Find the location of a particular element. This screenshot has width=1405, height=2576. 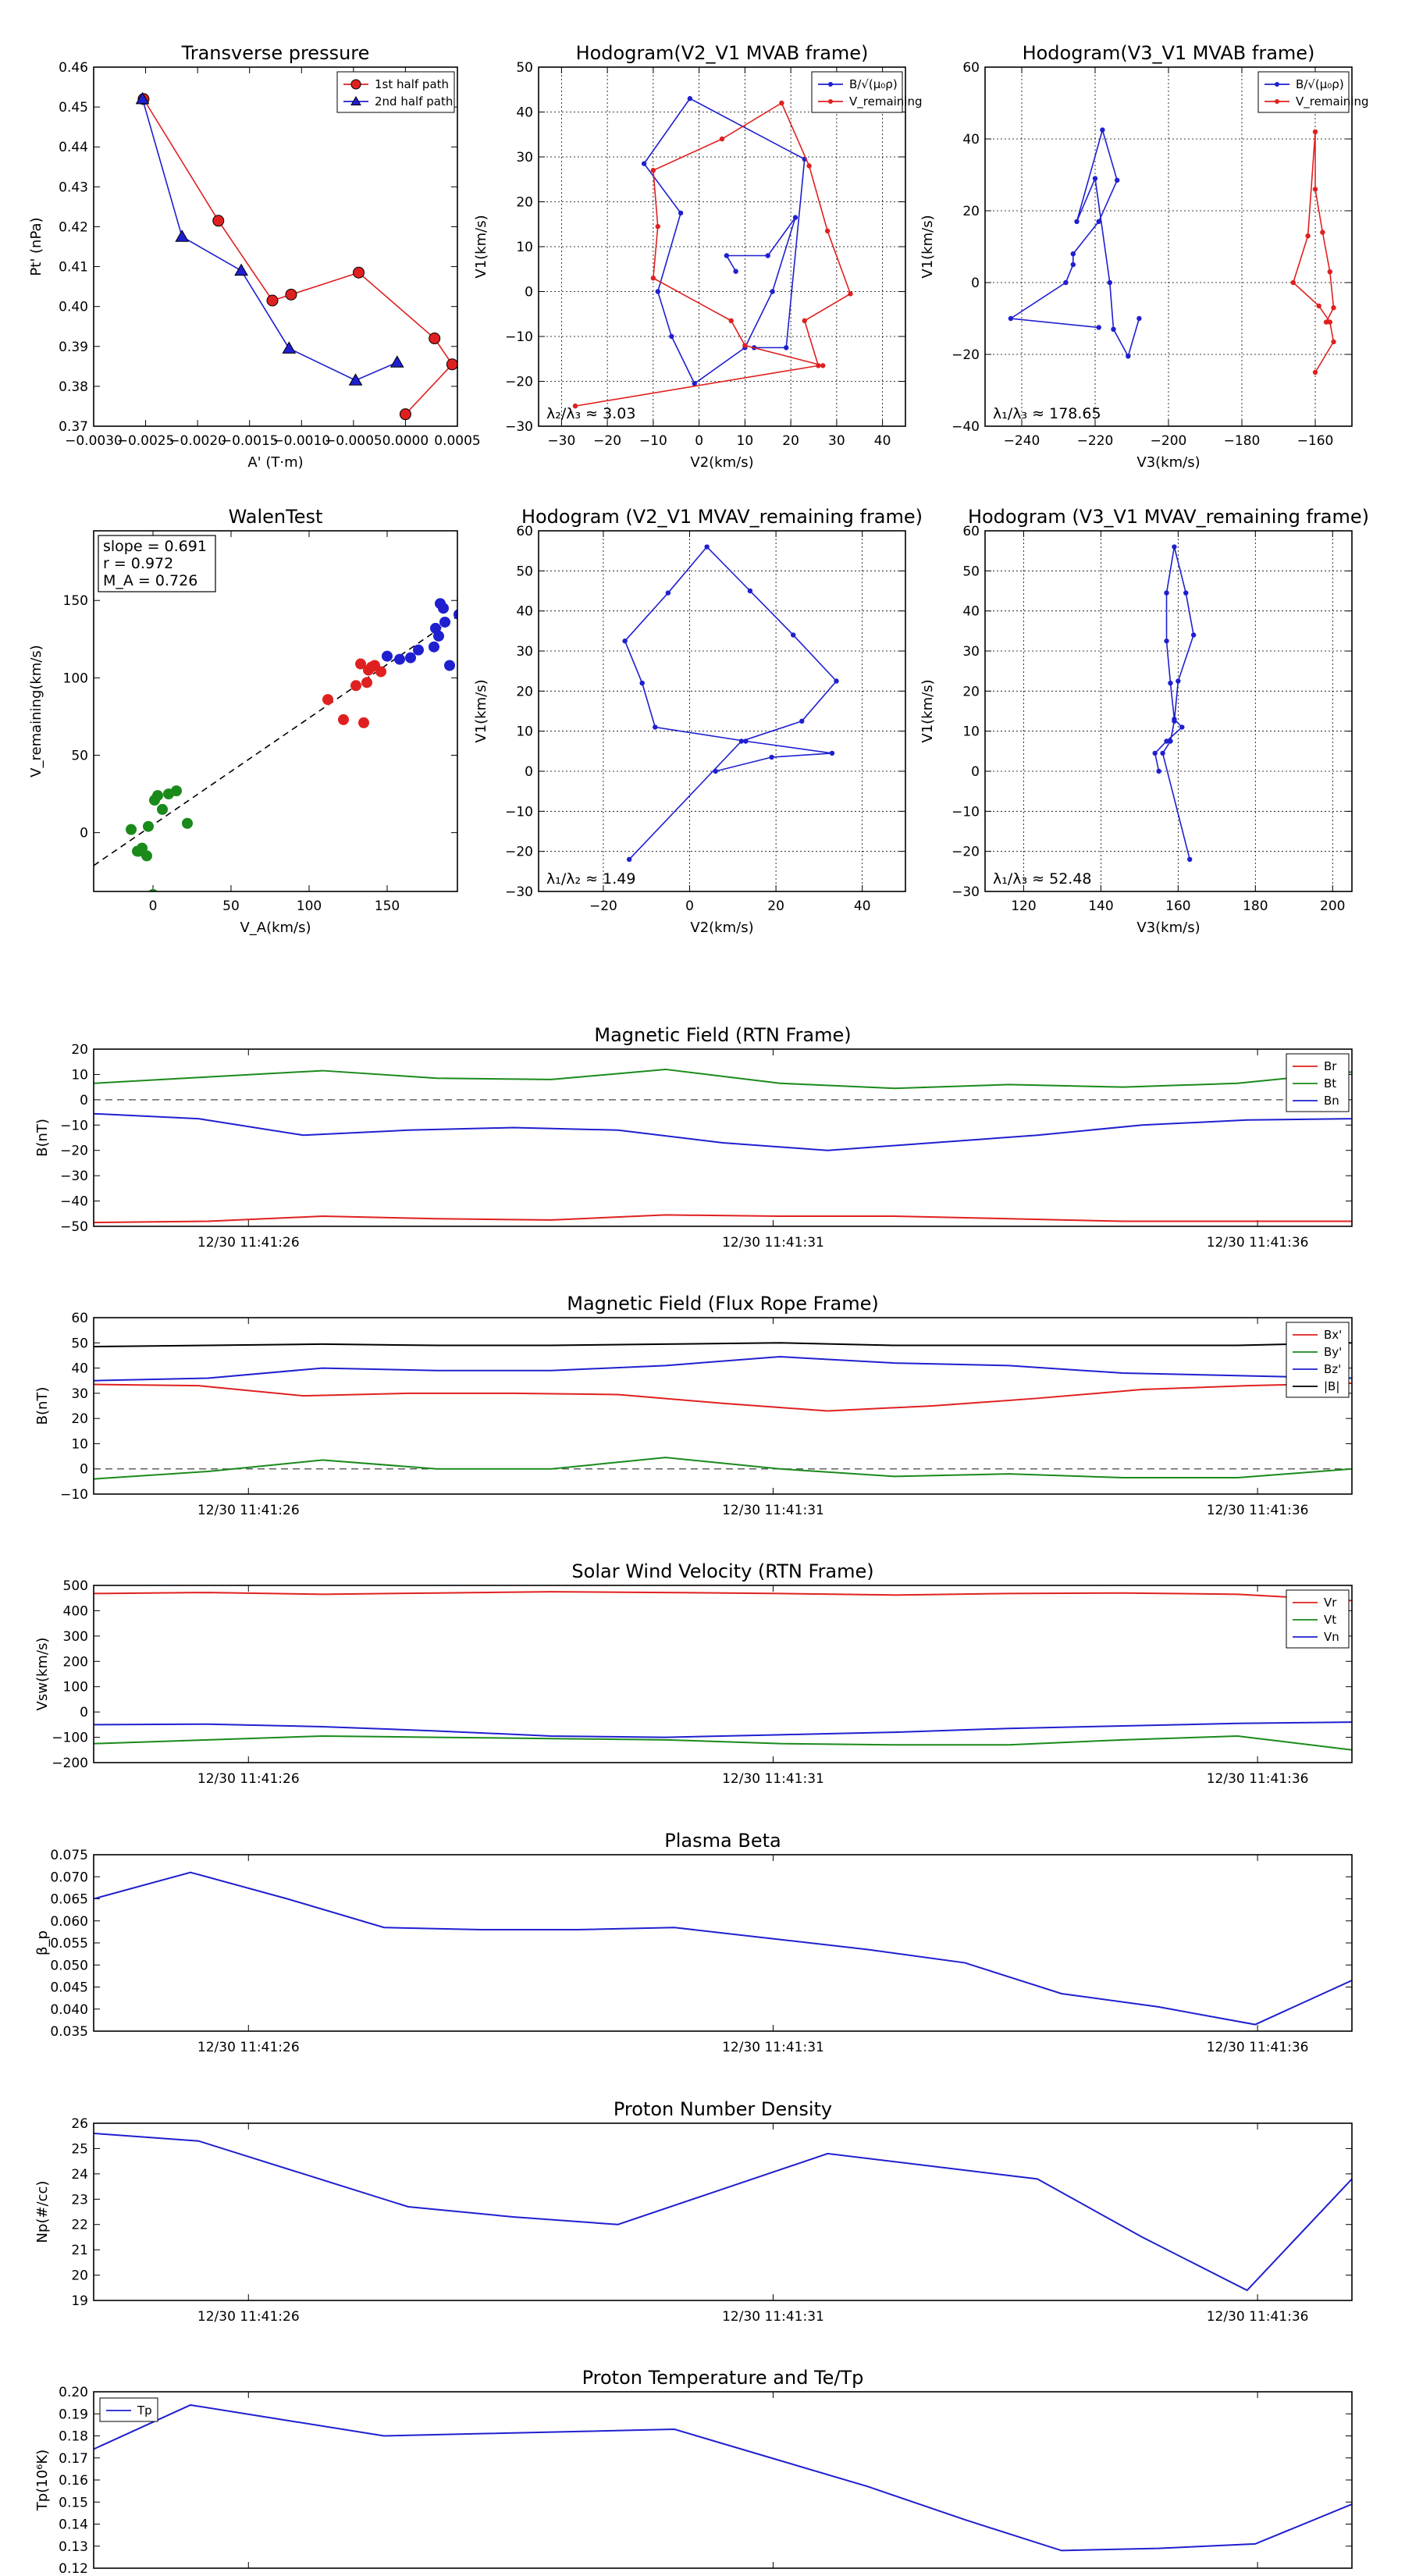

y-tick-label: −30 is located at coordinates (519, 427).